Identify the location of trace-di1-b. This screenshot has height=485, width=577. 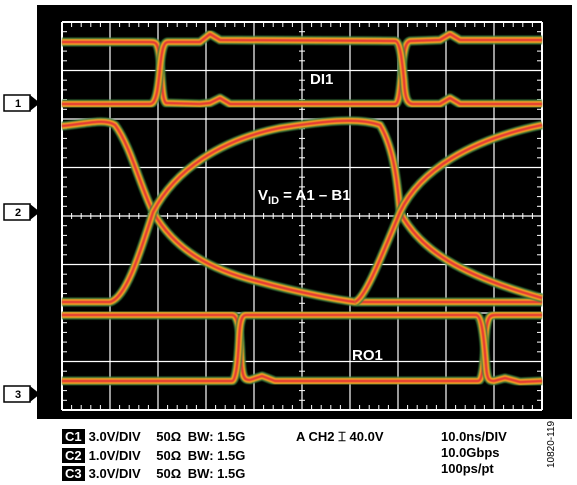
(302, 69).